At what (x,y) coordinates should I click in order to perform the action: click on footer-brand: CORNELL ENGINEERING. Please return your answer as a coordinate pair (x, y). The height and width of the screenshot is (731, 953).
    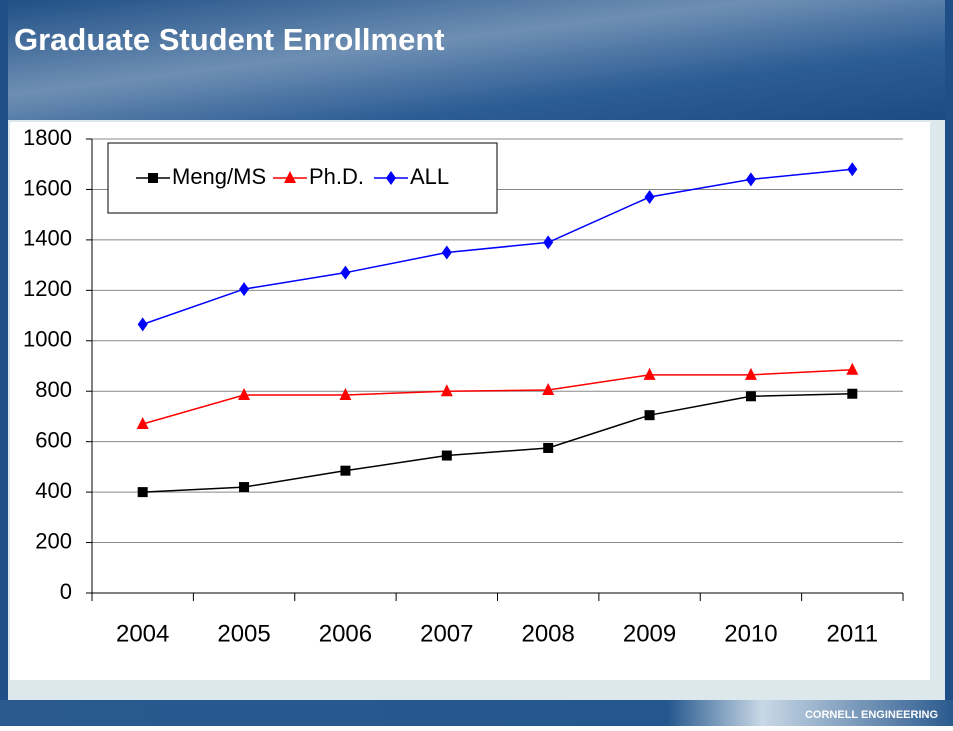
    Looking at the image, I should click on (871, 715).